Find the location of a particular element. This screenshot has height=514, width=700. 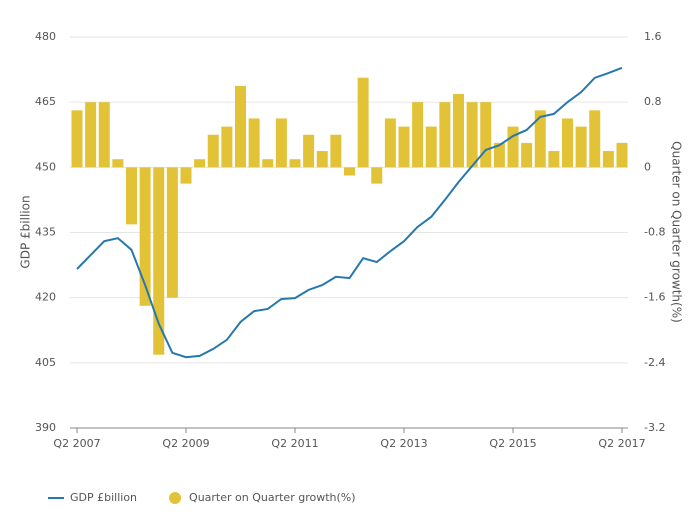

y-tick-label: 450 is located at coordinates (45, 166).